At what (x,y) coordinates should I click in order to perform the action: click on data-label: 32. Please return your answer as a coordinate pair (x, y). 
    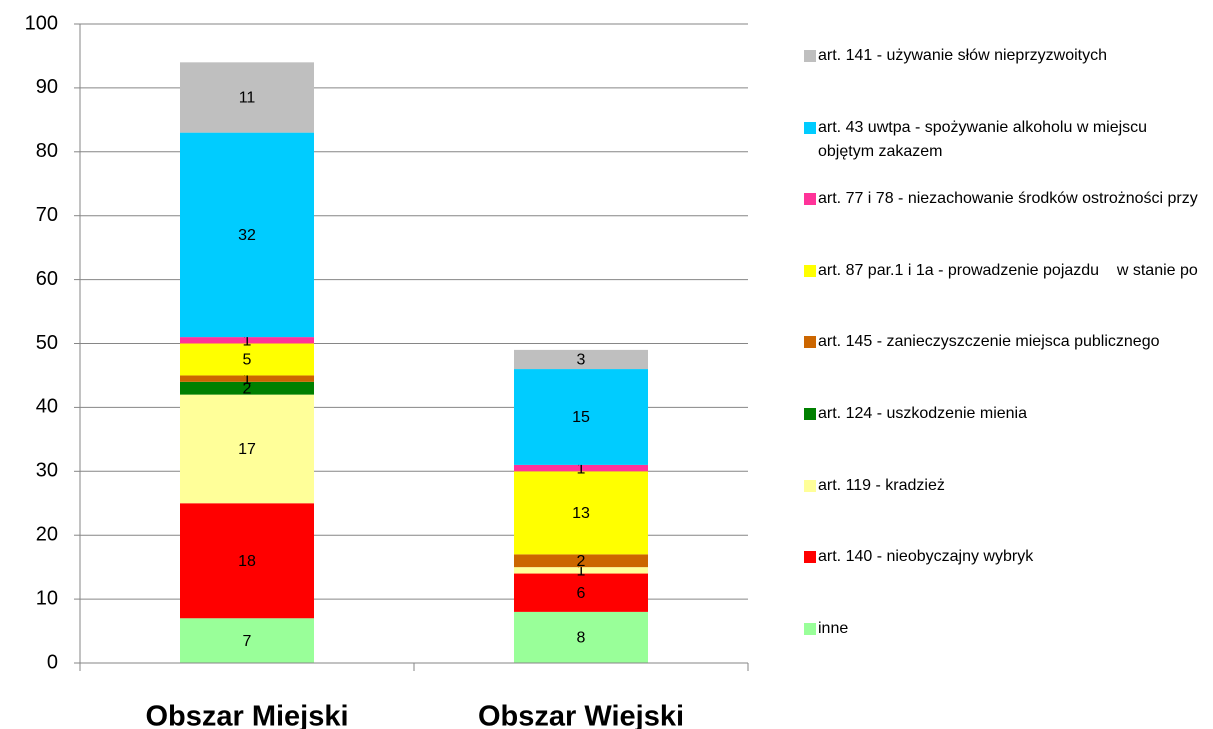
    Looking at the image, I should click on (247, 235).